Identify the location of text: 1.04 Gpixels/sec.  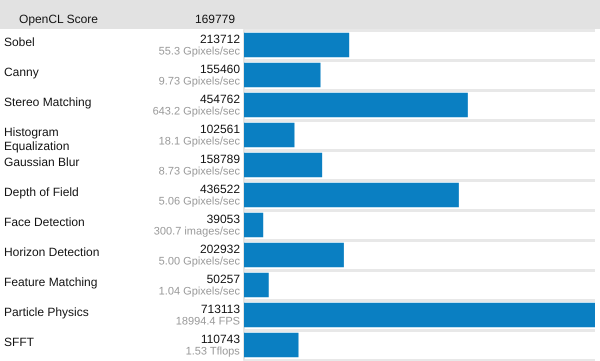
(199, 292).